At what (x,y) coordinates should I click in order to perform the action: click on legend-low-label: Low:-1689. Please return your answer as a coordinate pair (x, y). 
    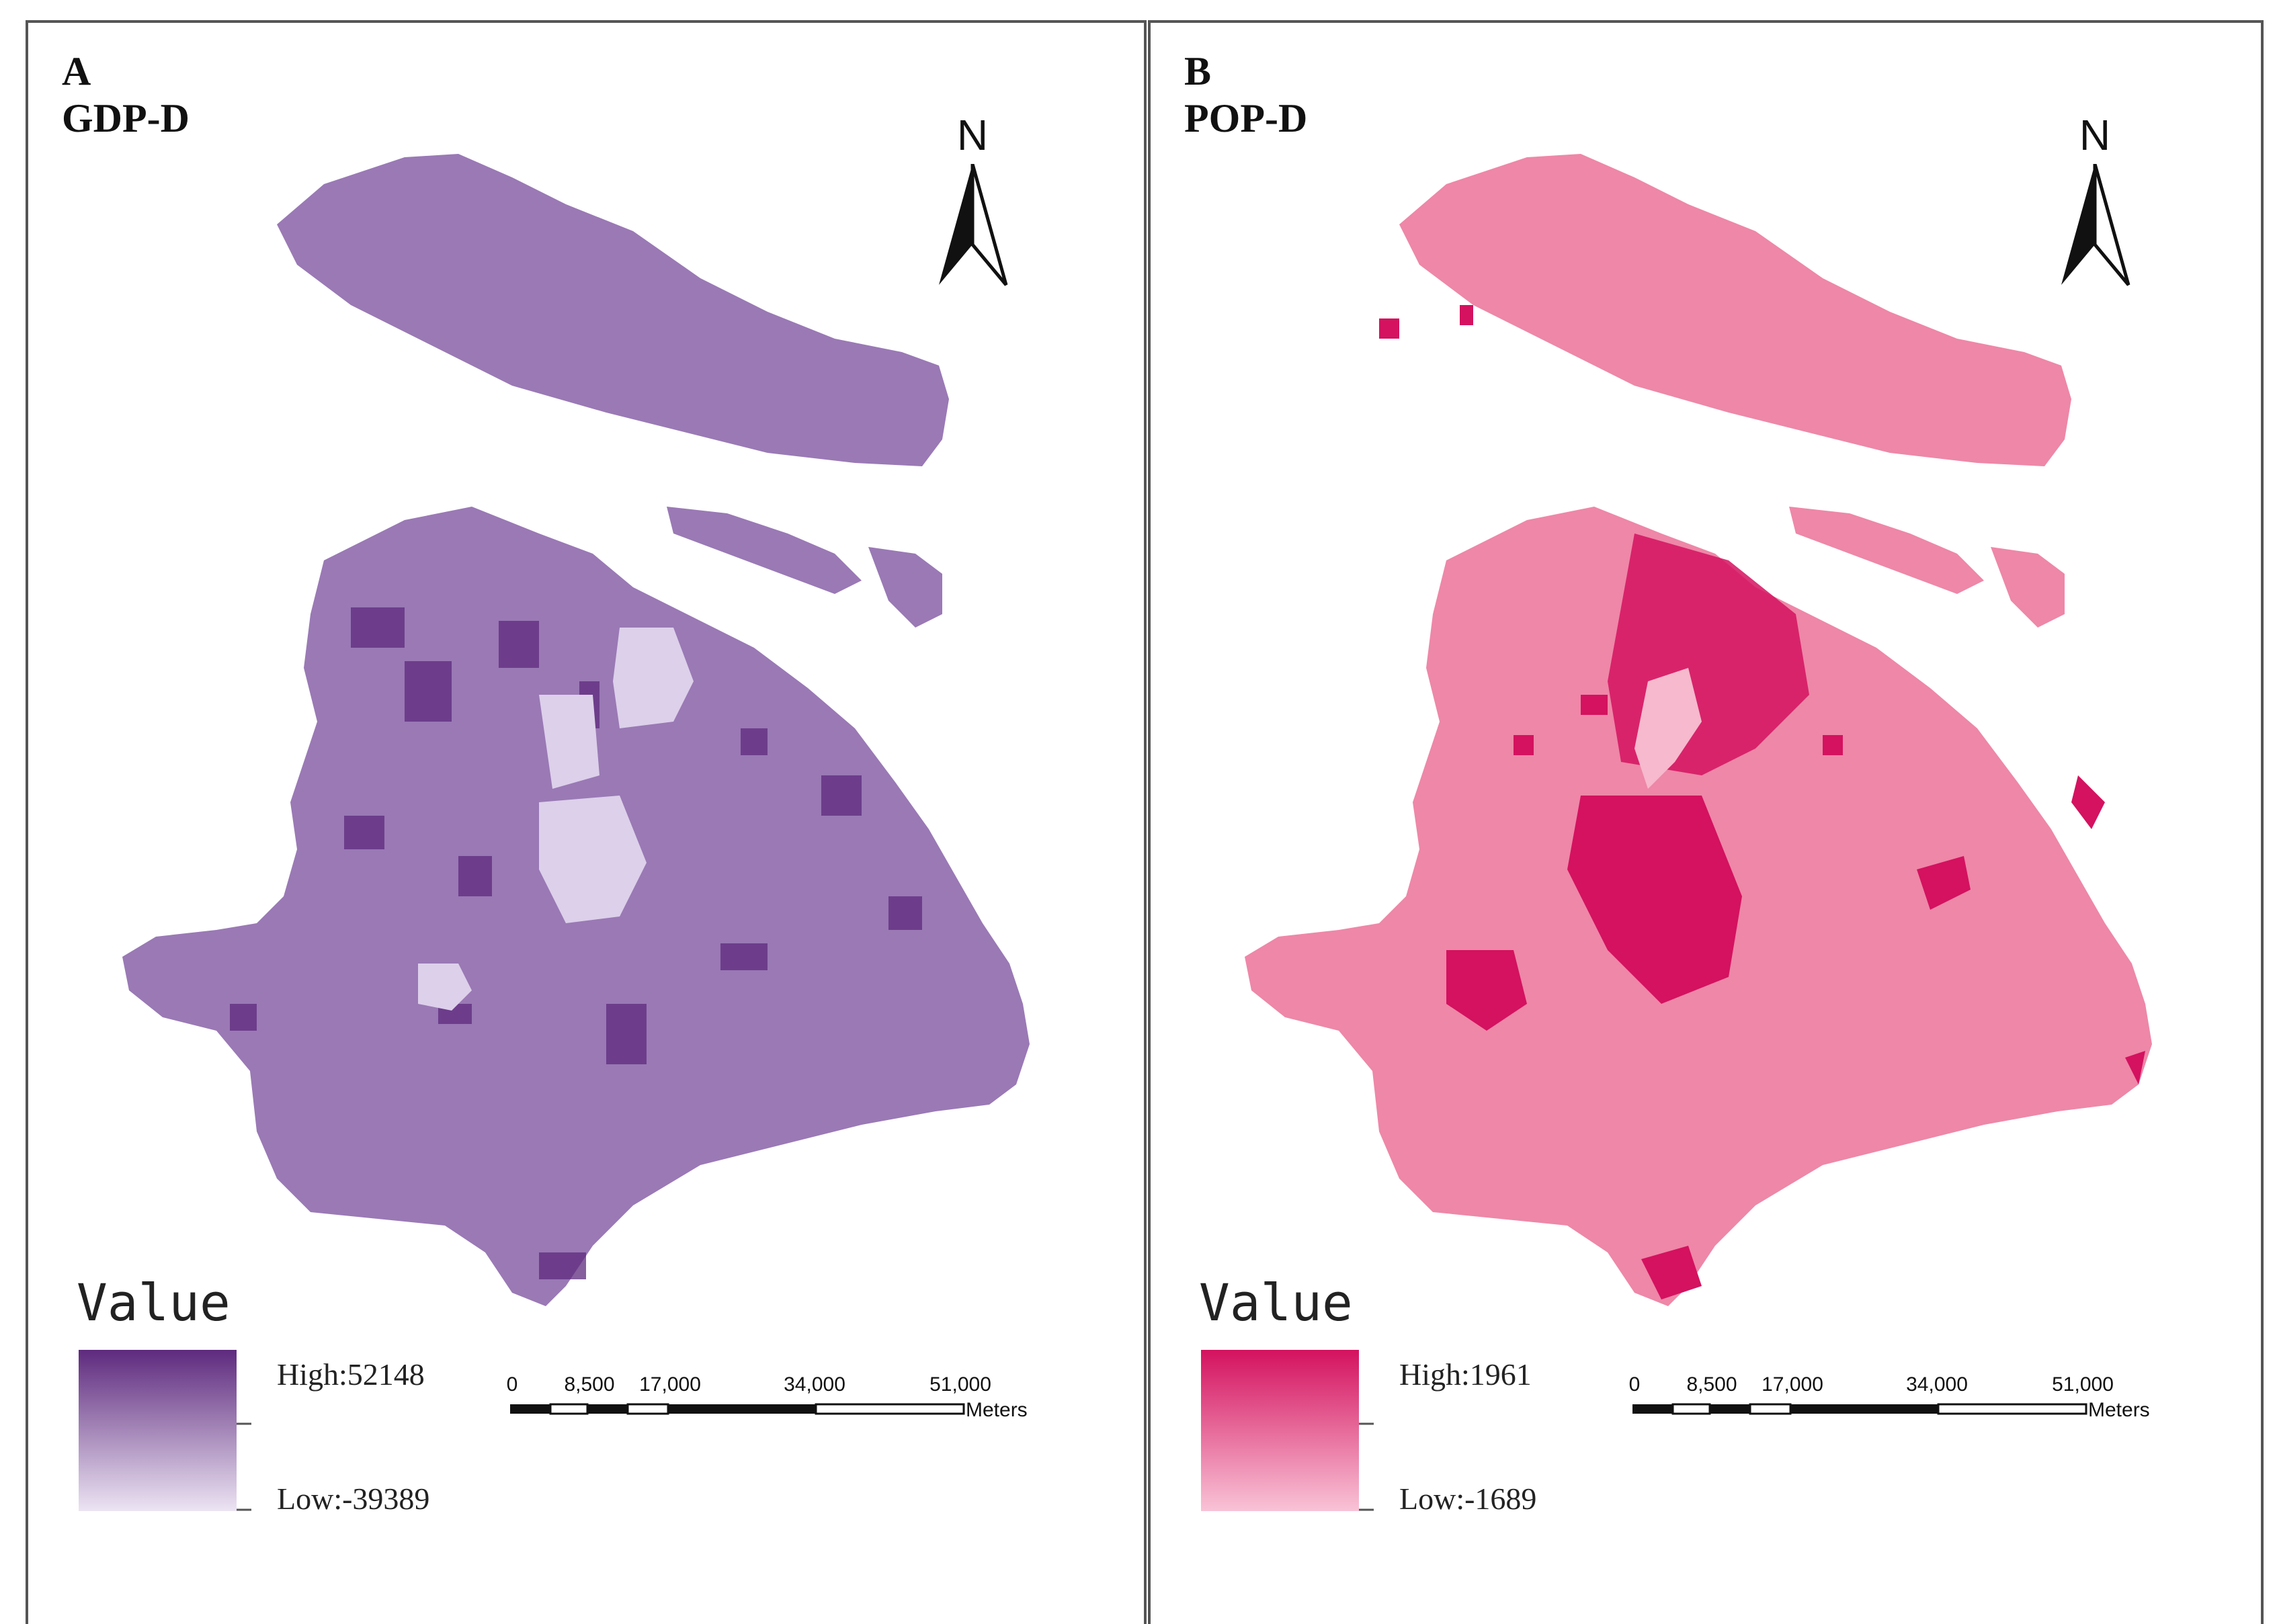
    Looking at the image, I should click on (1468, 1499).